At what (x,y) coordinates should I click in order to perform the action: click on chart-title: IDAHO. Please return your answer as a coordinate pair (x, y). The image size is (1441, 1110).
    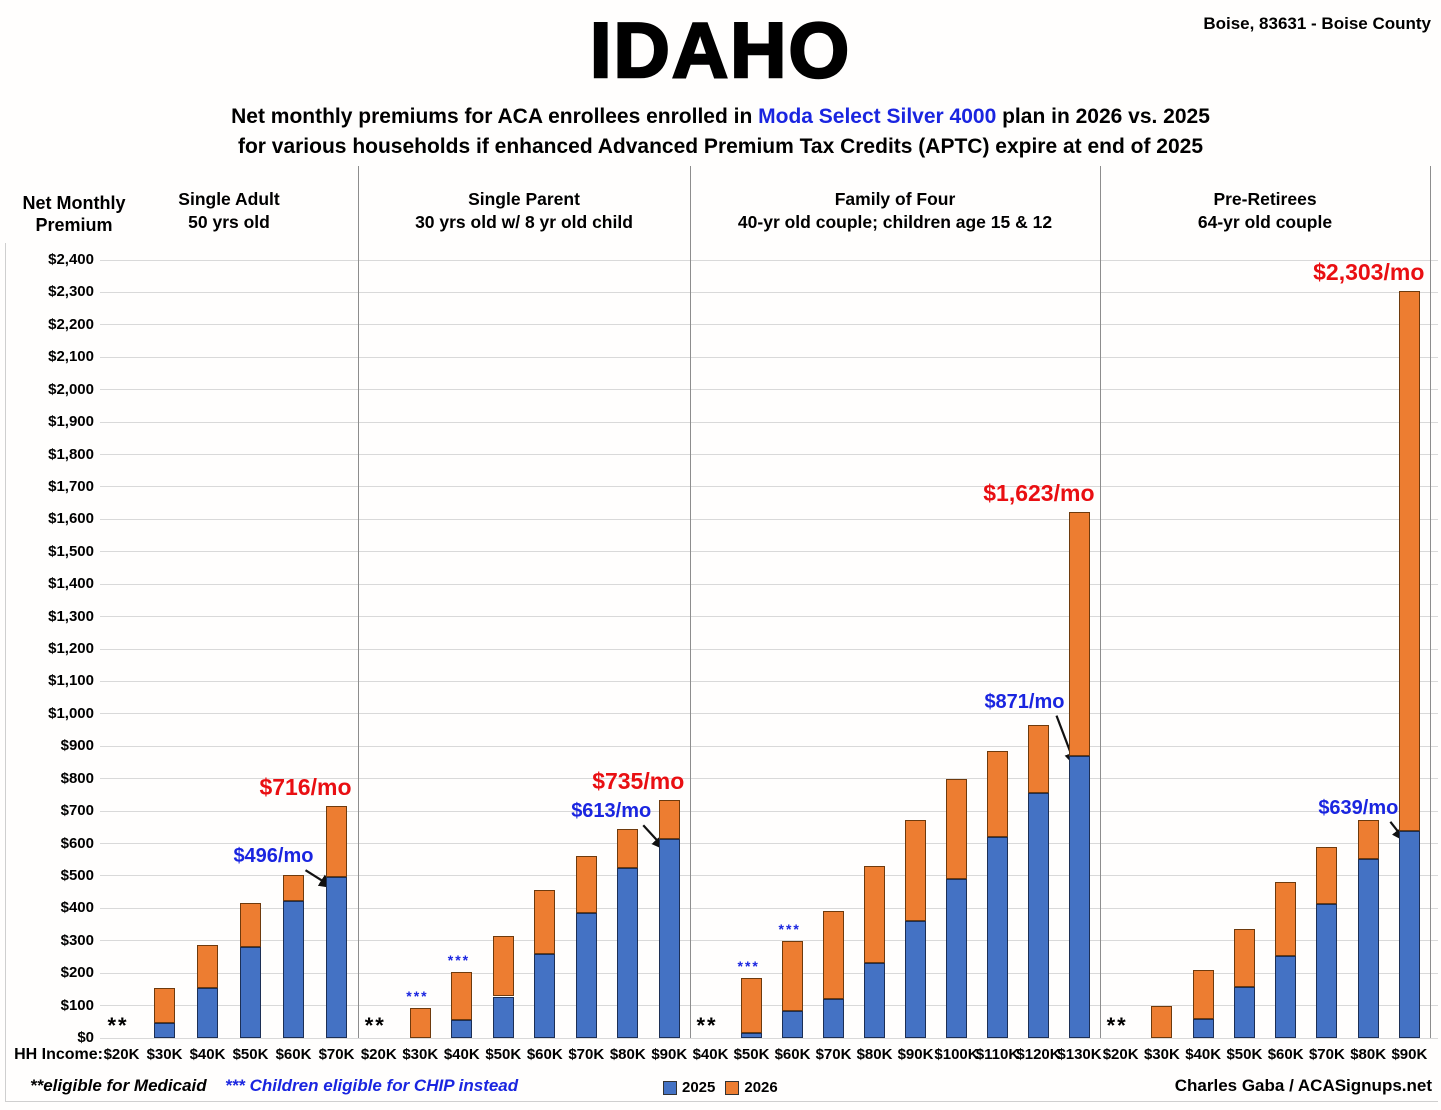
    Looking at the image, I should click on (720, 50).